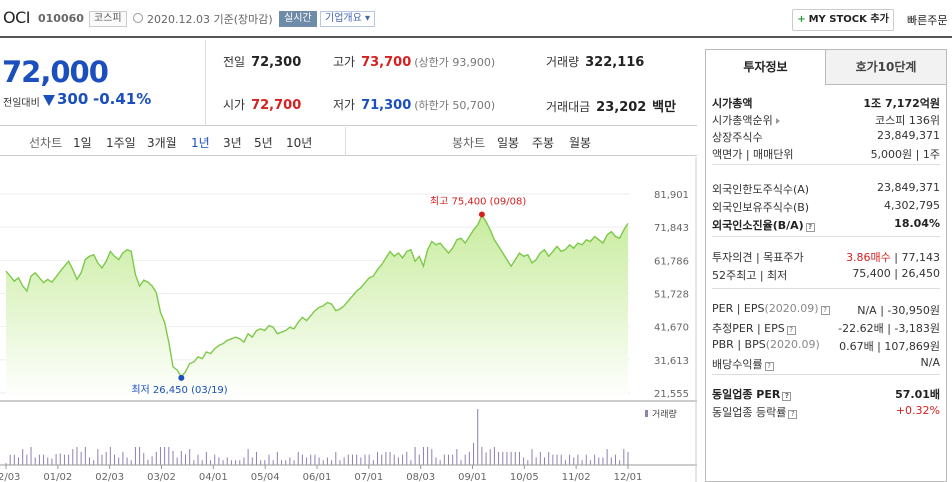 Image resolution: width=952 pixels, height=482 pixels. I want to click on x-tick-label: 10/05, so click(524, 477).